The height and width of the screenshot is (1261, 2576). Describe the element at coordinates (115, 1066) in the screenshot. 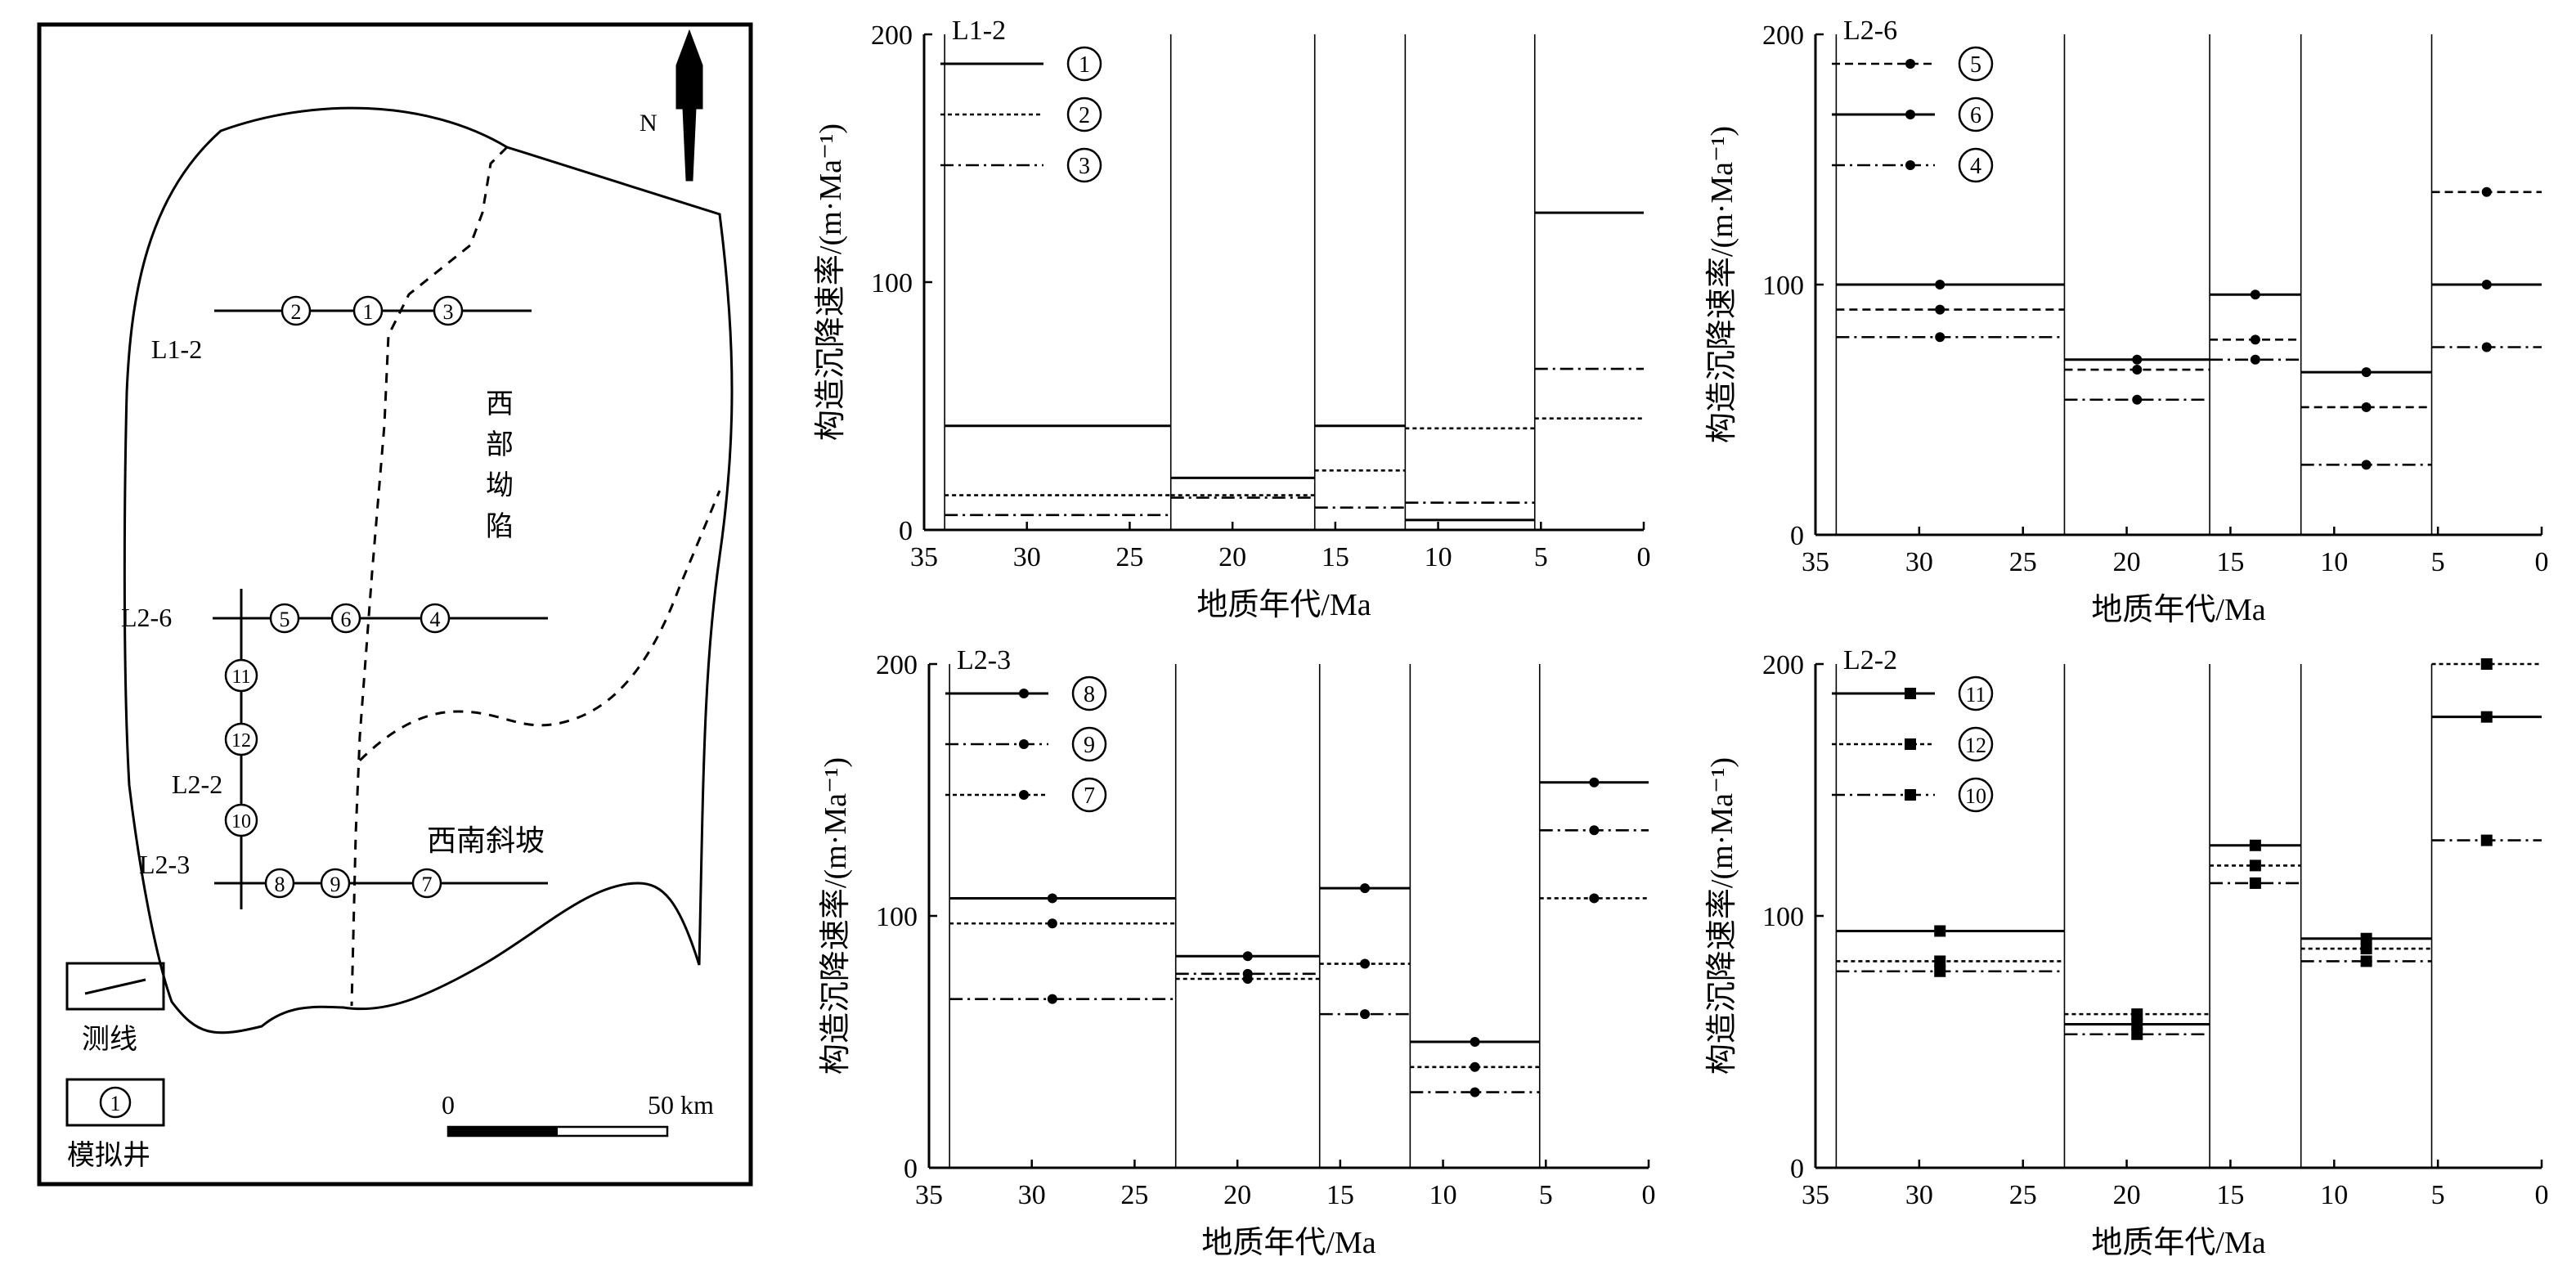

I see `map-legend: 测线 1 模拟井` at that location.